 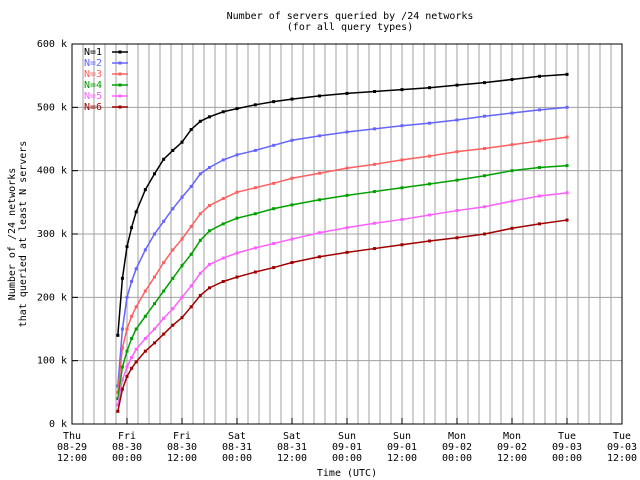 I want to click on y-tick-label: 500 k, so click(x=52, y=107).